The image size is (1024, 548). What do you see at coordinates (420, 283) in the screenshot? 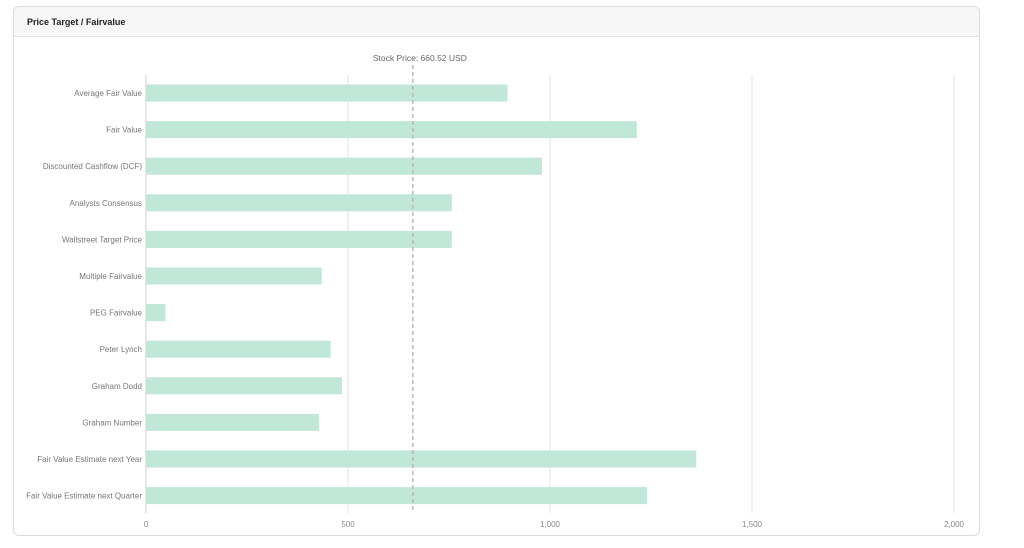
I see `reference-layer: Stock Price: 660.52 USD` at bounding box center [420, 283].